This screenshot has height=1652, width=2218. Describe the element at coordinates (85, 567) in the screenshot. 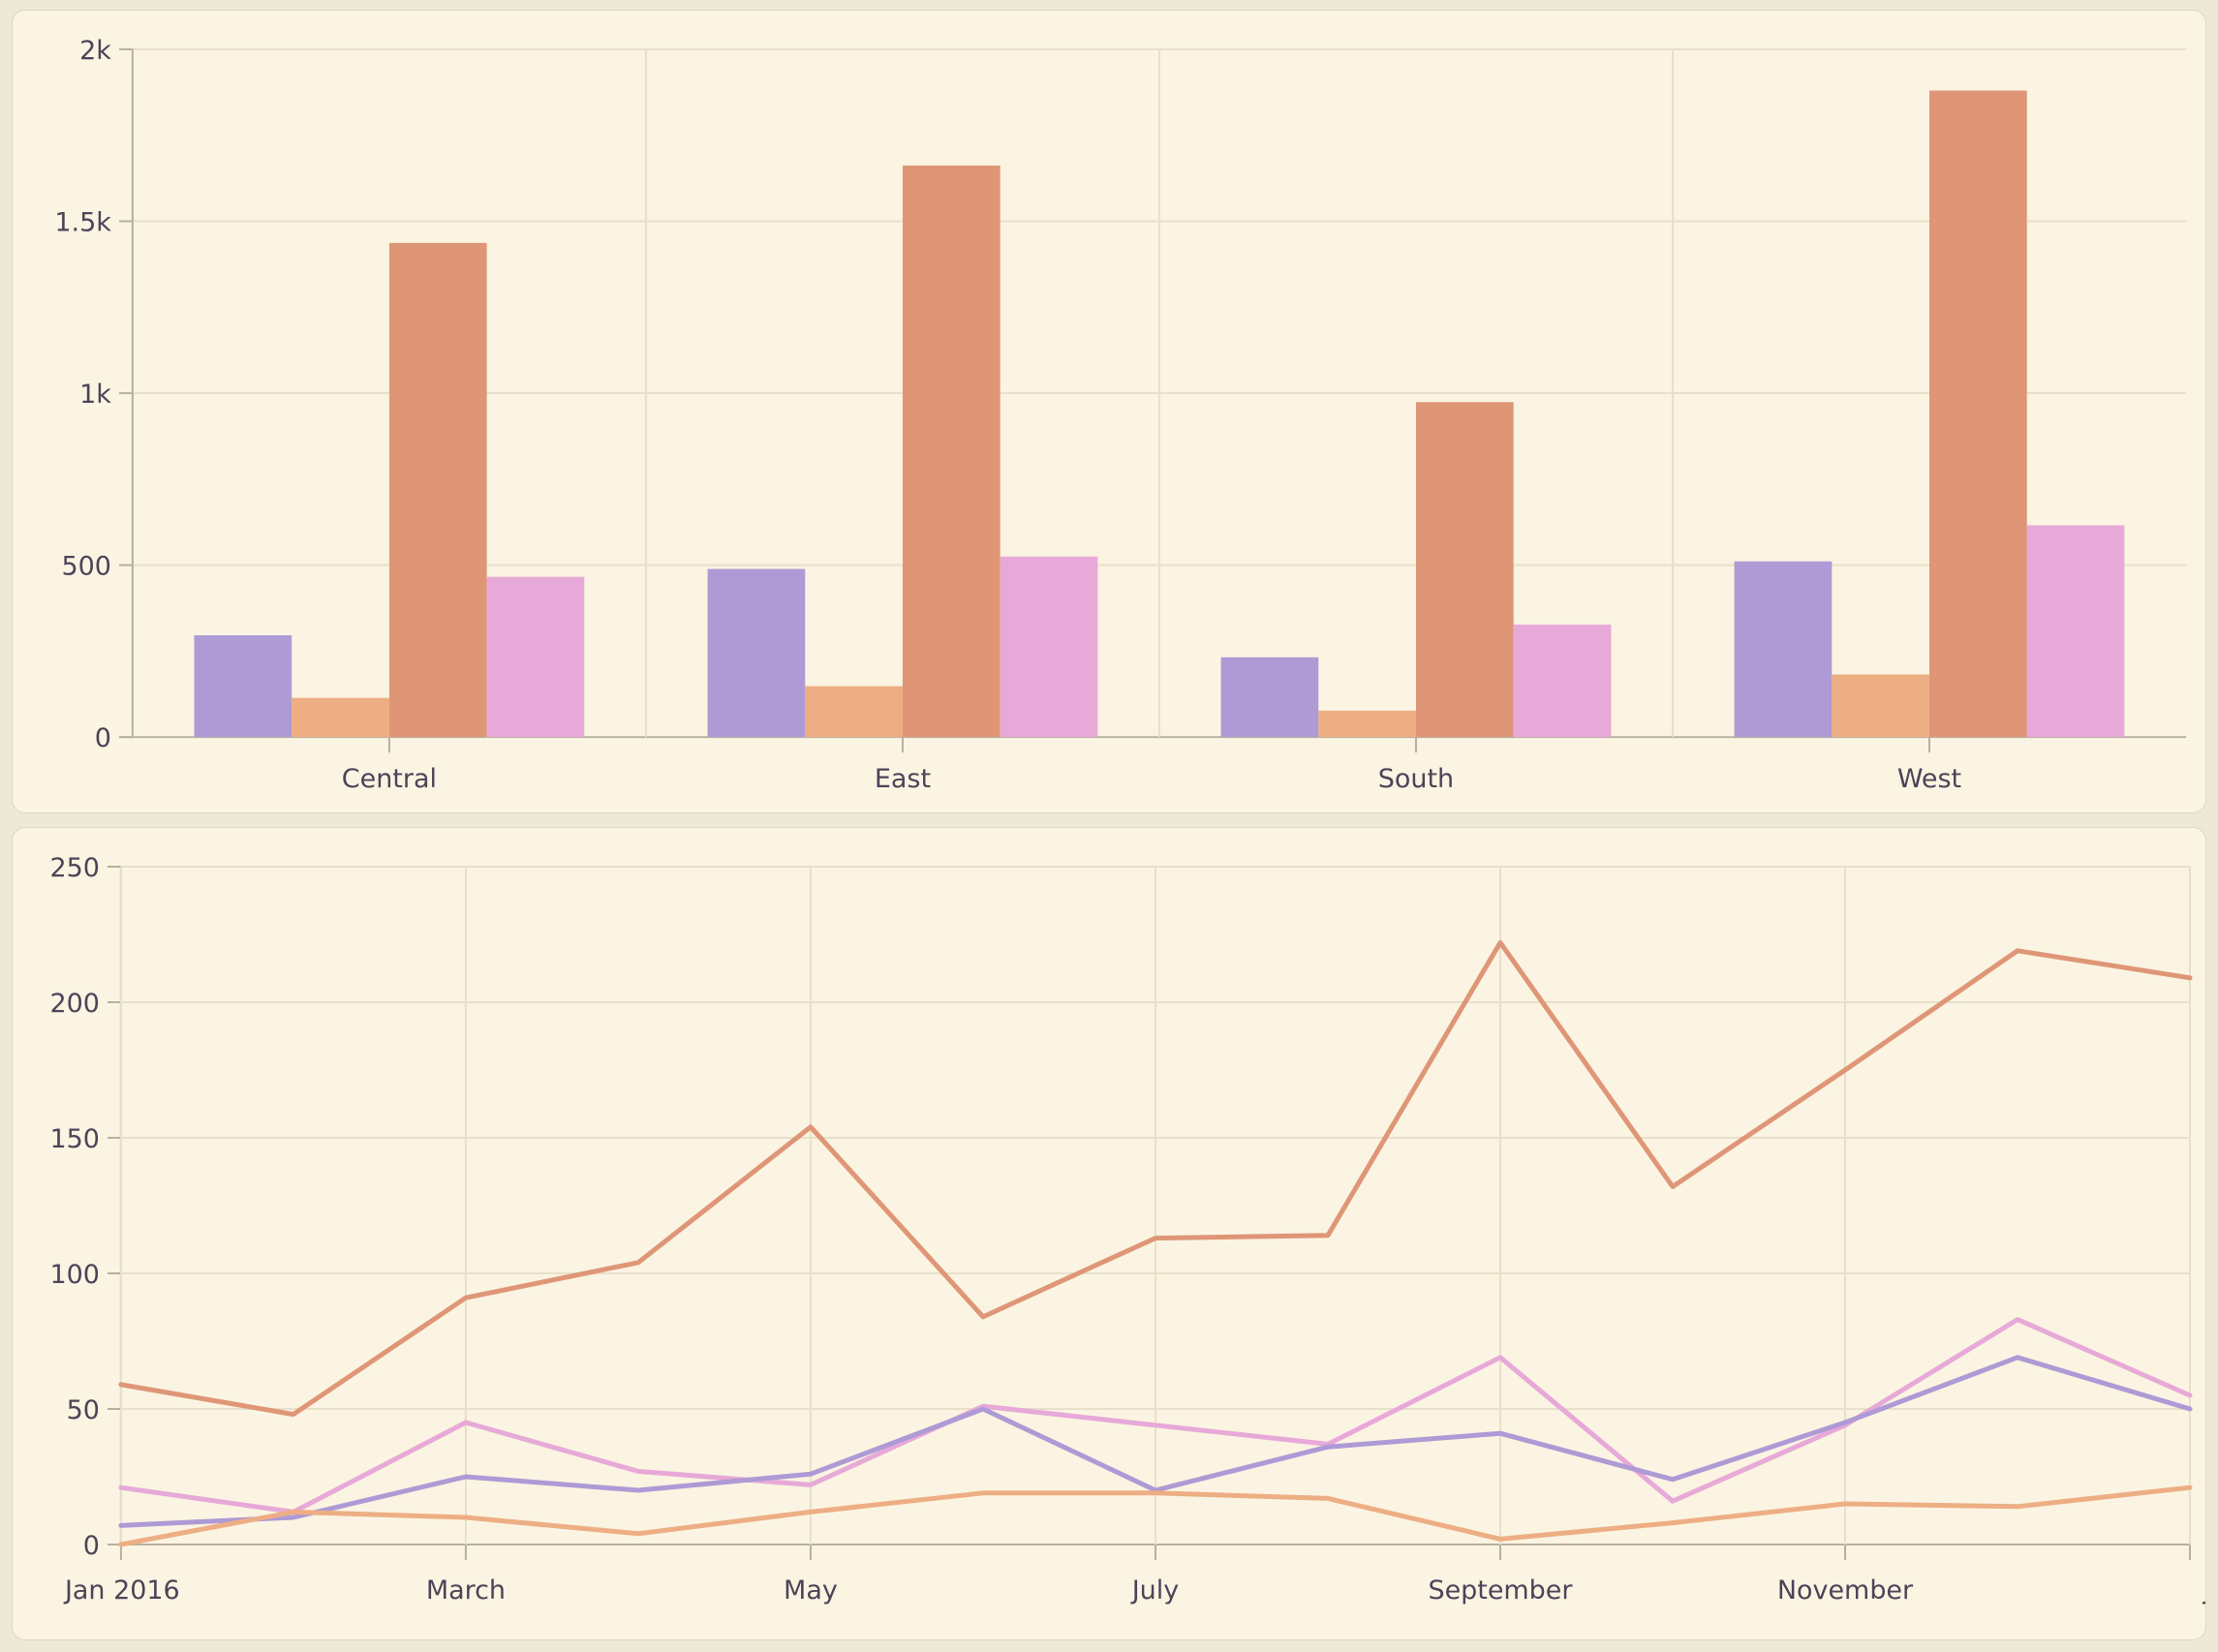

I see `y-tick-label: 500` at that location.